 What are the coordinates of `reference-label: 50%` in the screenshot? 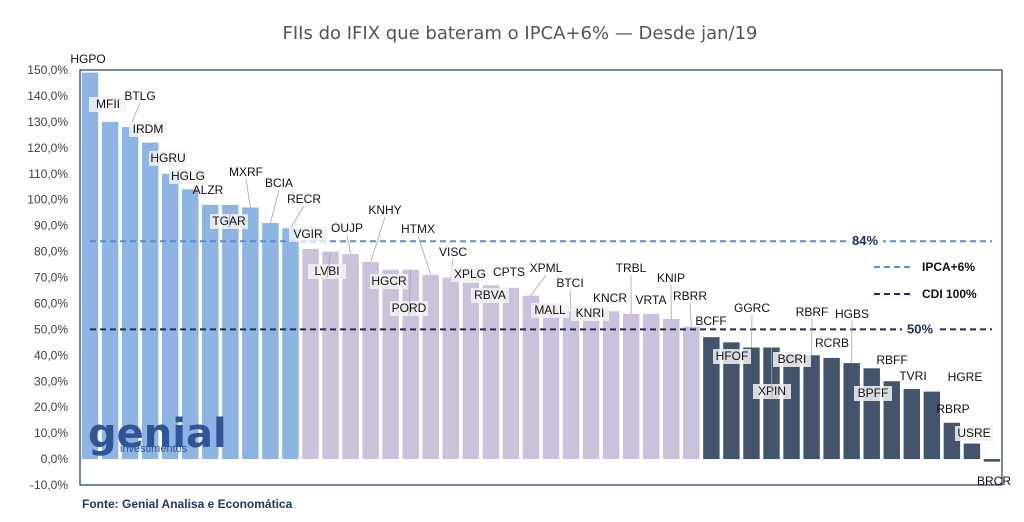 It's located at (920, 328).